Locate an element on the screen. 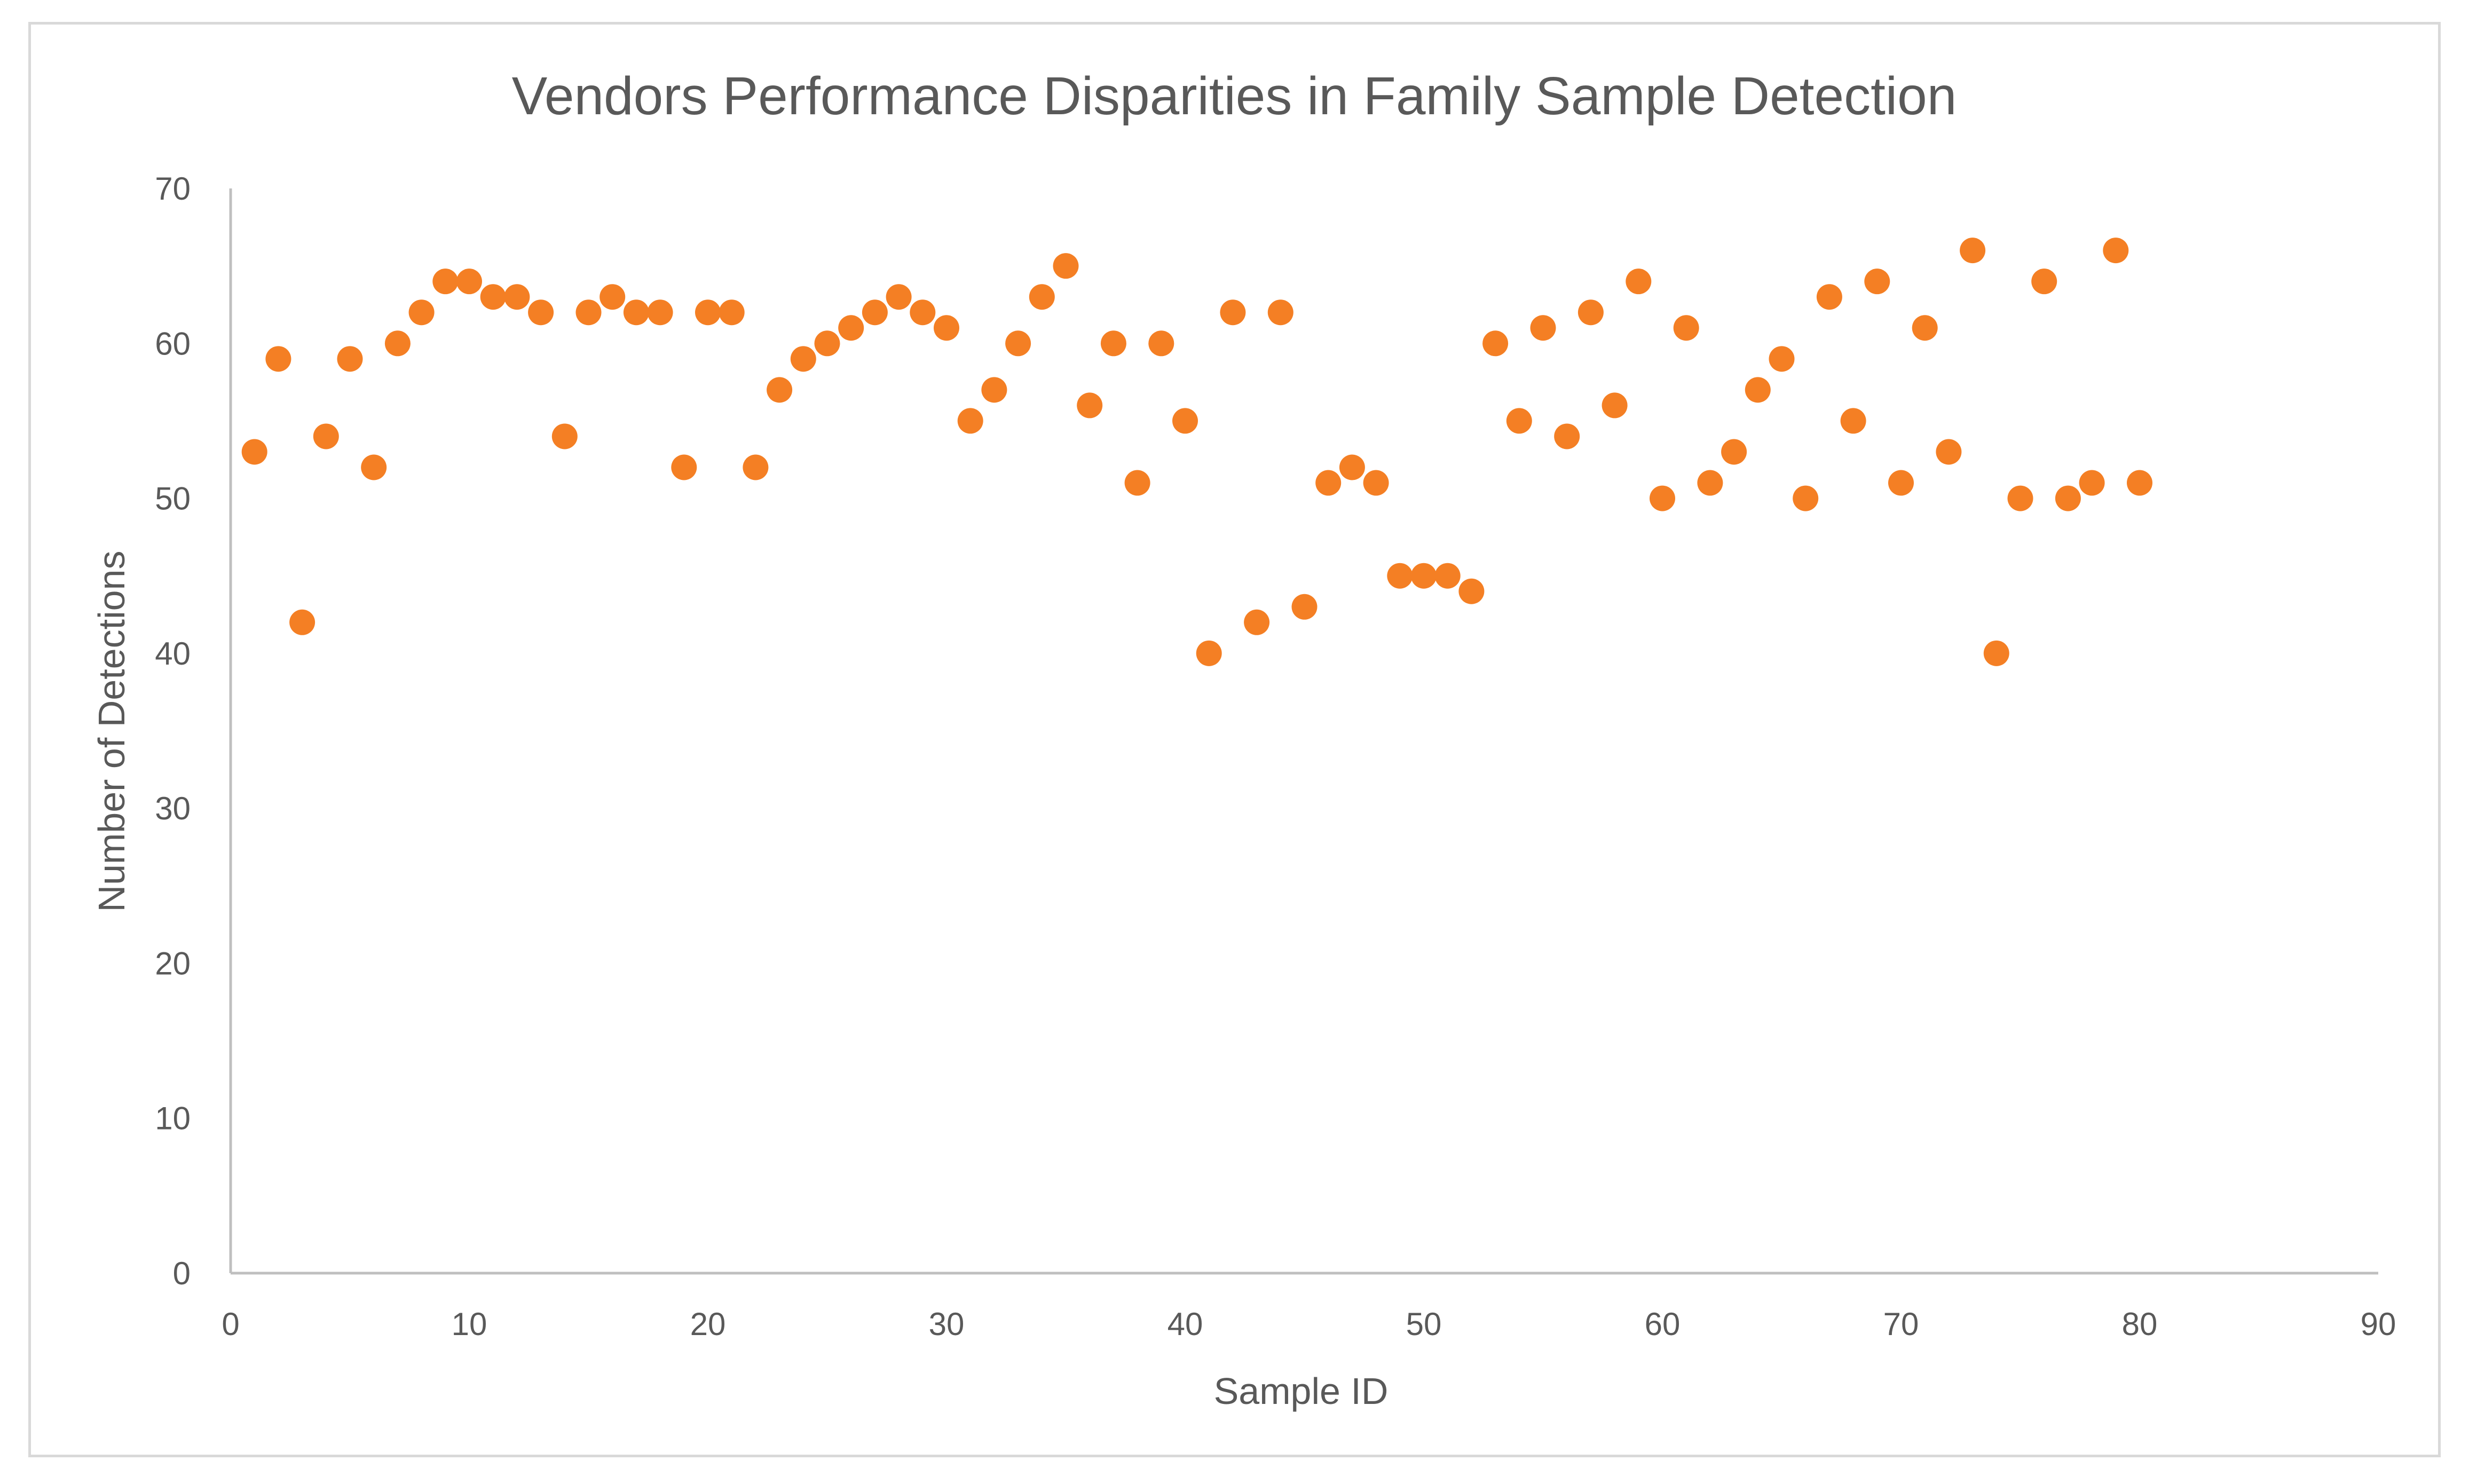  y-tick-label: 20 is located at coordinates (173, 963).